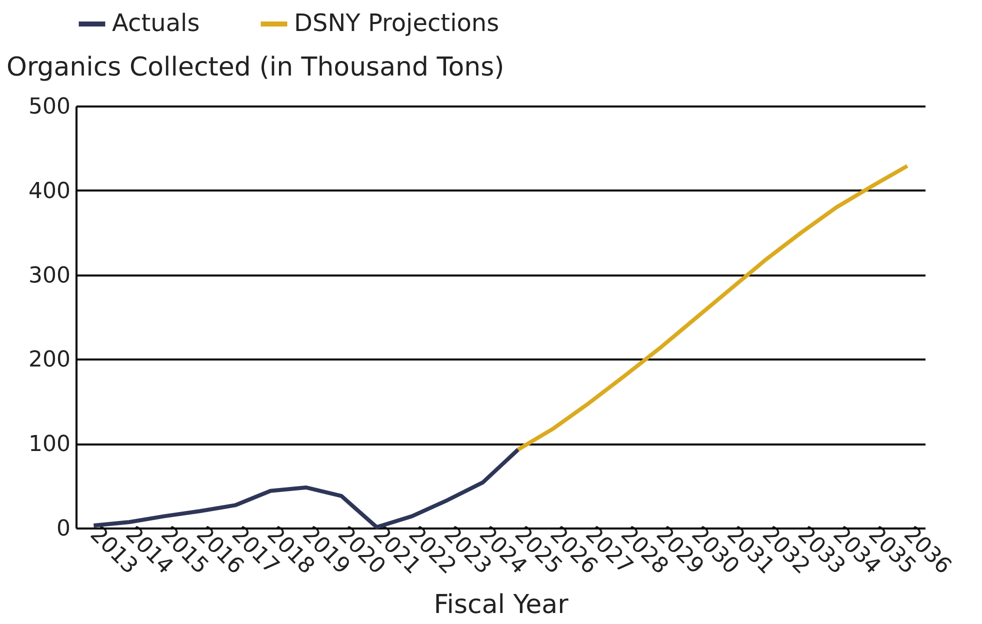  Describe the element at coordinates (63, 529) in the screenshot. I see `y-tick-label: 0` at that location.